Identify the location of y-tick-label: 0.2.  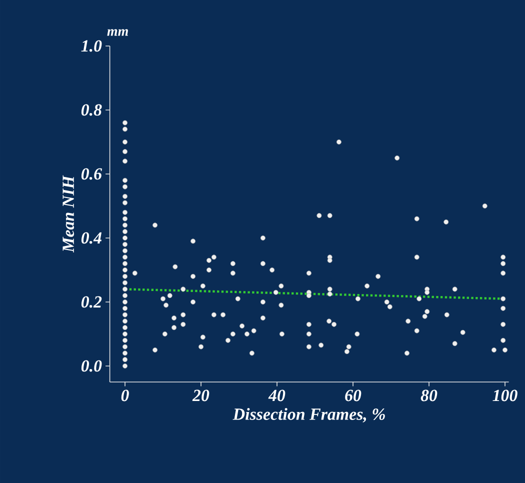
(91, 302).